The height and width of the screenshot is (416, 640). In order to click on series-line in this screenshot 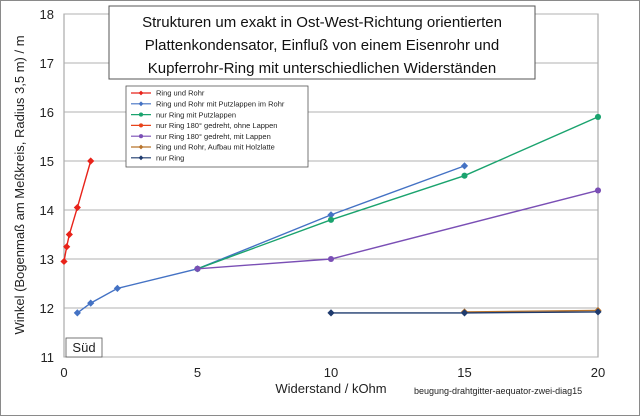, I will do `click(531, 311)`.